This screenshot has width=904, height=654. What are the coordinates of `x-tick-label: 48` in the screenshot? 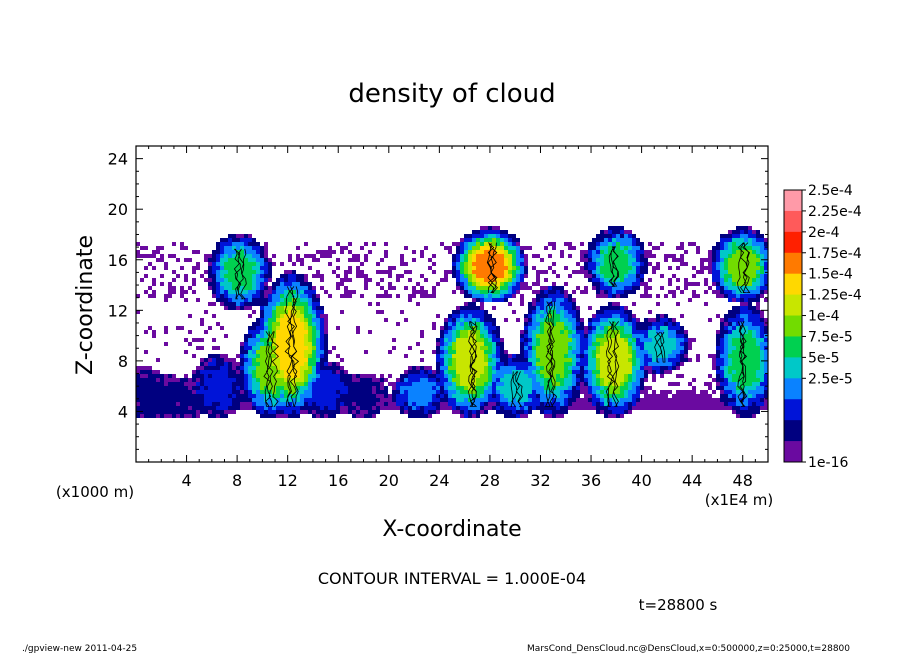 It's located at (743, 480).